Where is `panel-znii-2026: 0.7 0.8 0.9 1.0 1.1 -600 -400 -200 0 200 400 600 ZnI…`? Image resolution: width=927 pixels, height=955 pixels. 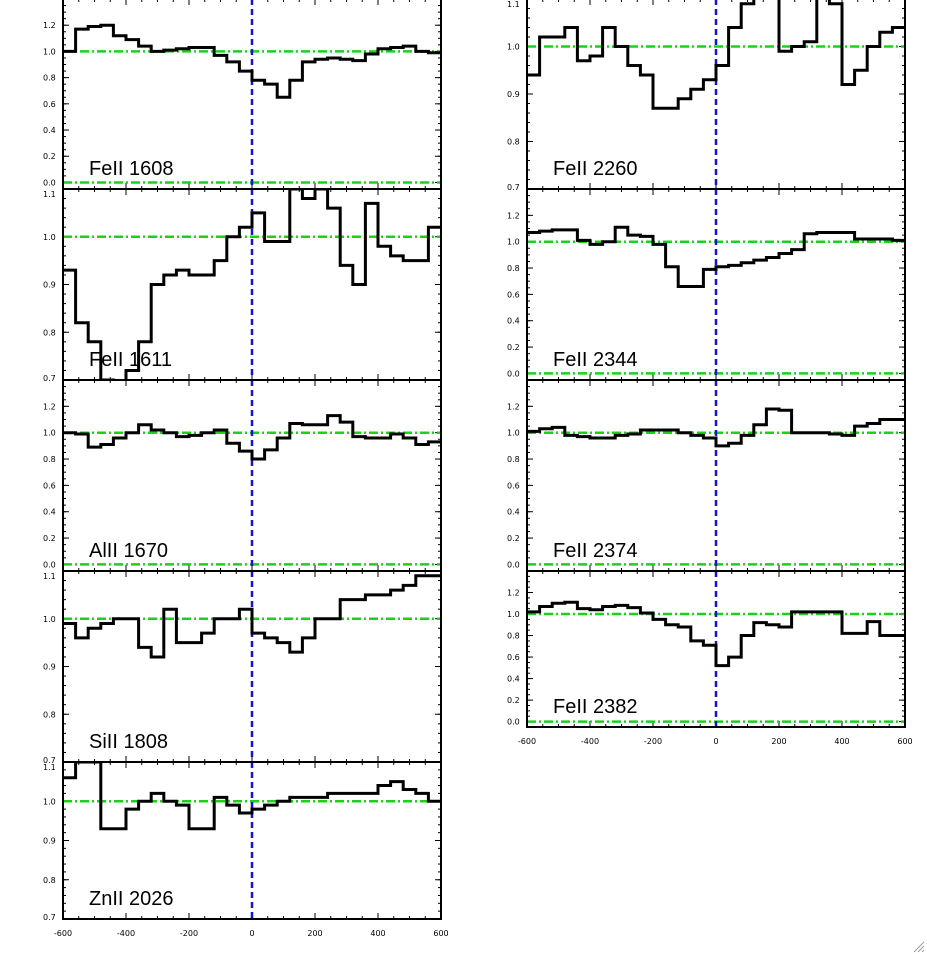
panel-znii-2026: 0.7 0.8 0.9 1.0 1.1 -600 -400 -200 0 200 400 600 ZnI… is located at coordinates (246, 849).